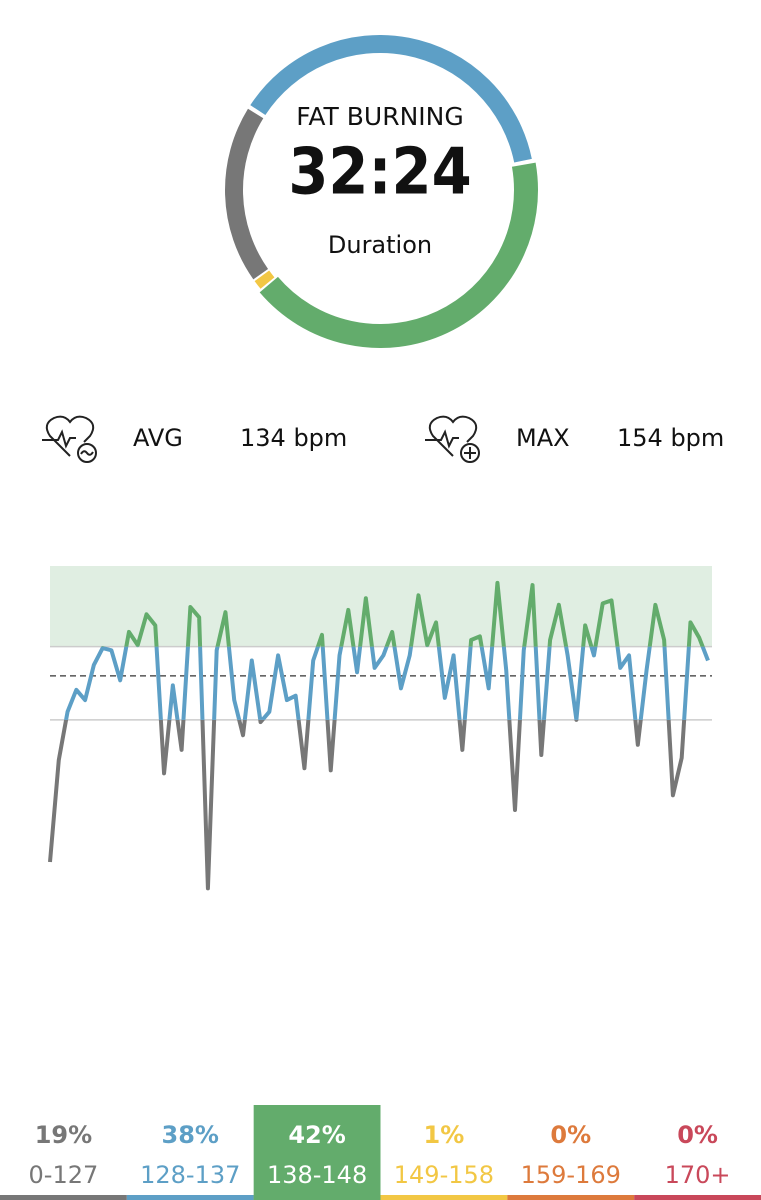  I want to click on zone-range: 159-169, so click(571, 1175).